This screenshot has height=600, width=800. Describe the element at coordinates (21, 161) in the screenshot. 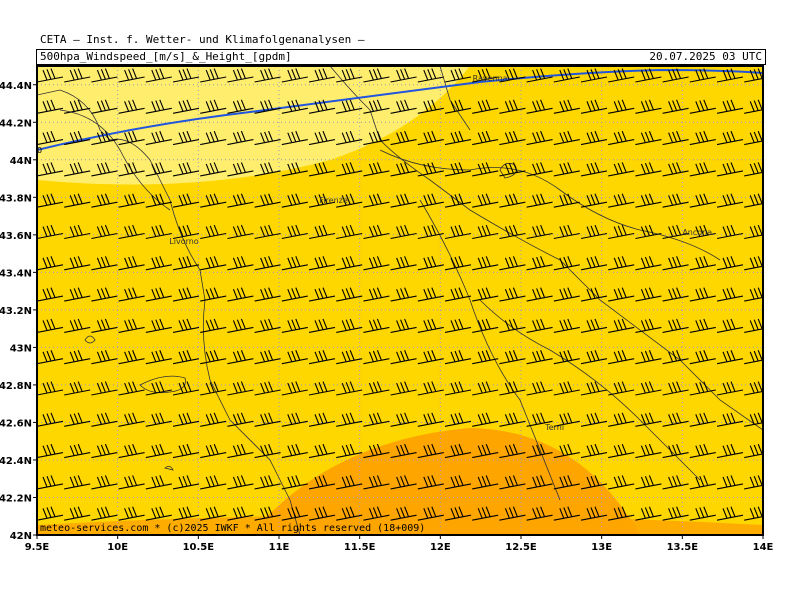

I see `y-tick-label: 44N` at that location.